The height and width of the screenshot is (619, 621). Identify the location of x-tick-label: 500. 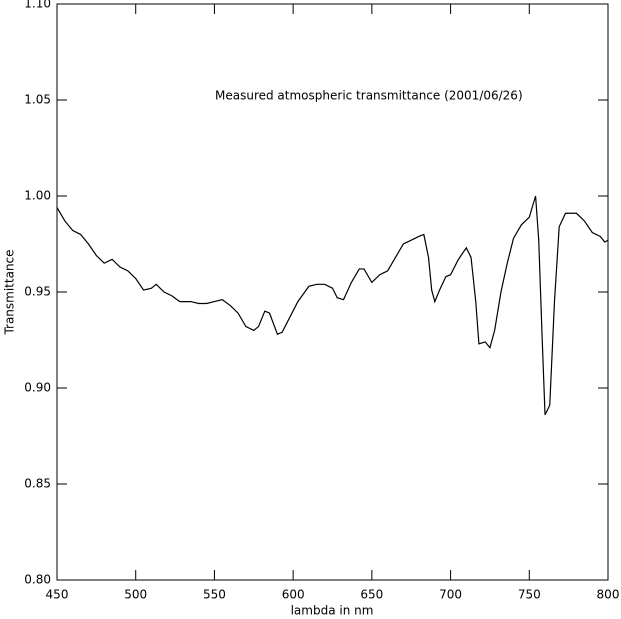
(135, 595).